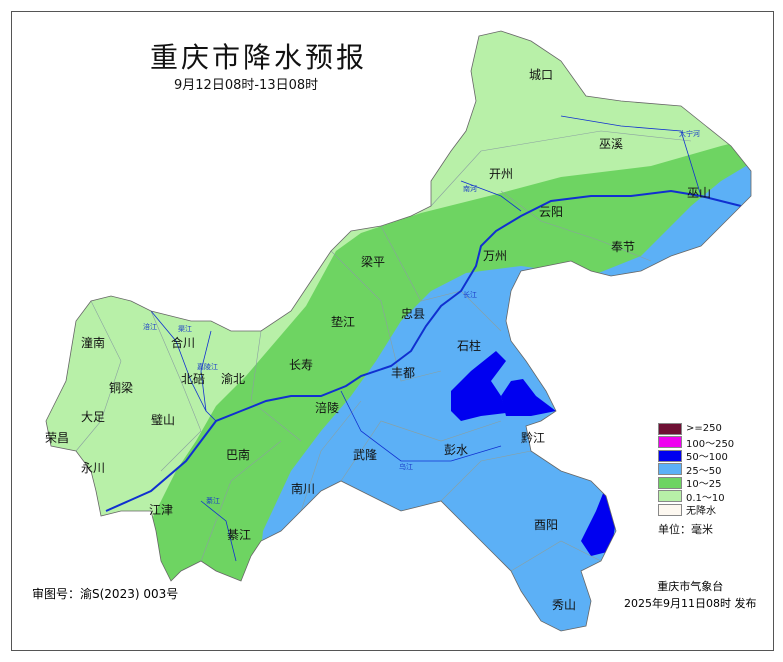  Describe the element at coordinates (704, 485) in the screenshot. I see `legend-label: 10～25` at that location.